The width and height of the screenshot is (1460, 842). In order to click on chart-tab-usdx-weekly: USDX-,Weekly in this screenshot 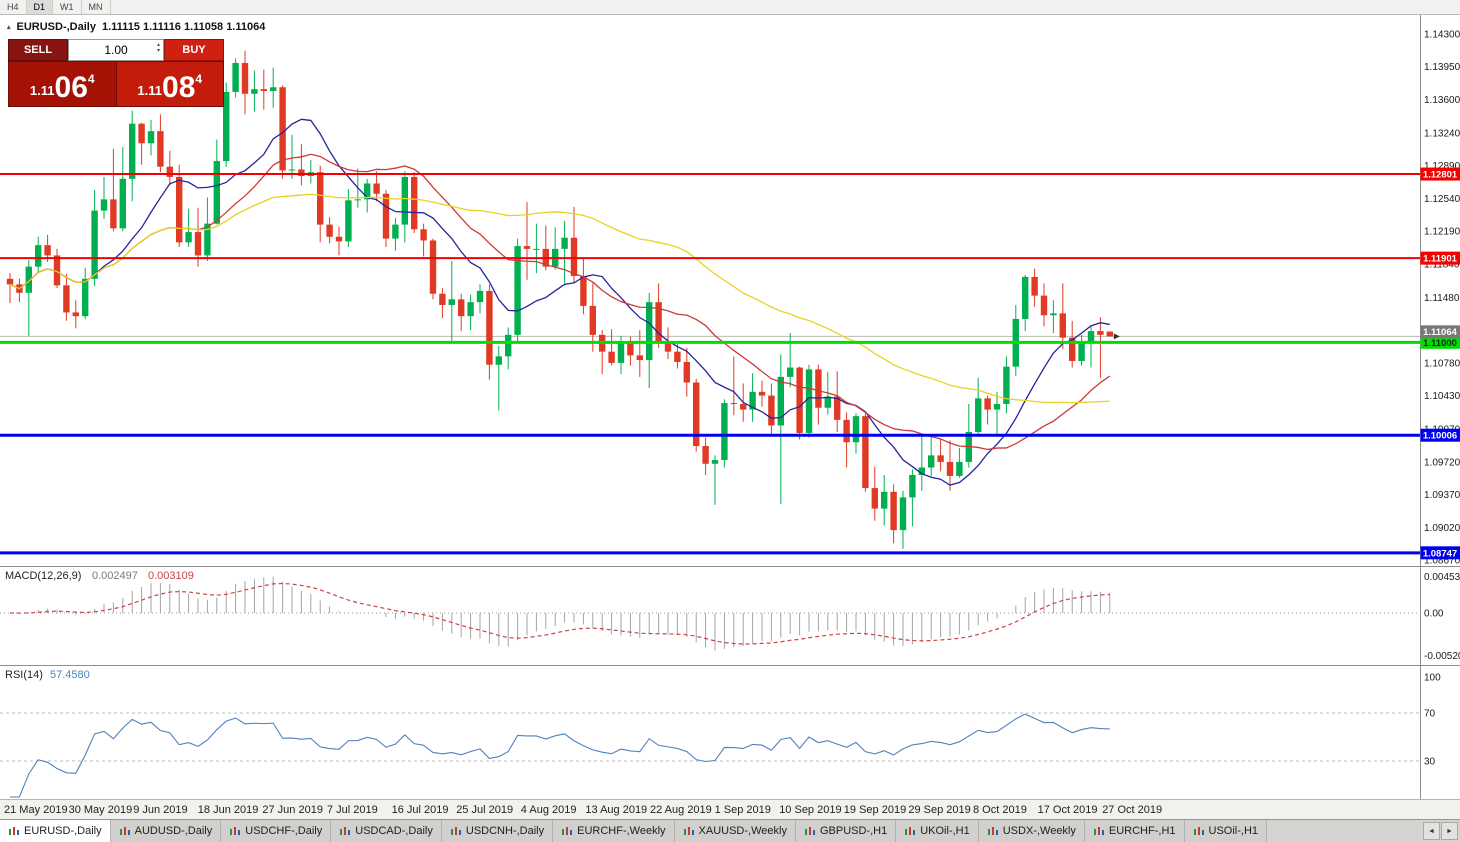, I will do `click(1032, 831)`.